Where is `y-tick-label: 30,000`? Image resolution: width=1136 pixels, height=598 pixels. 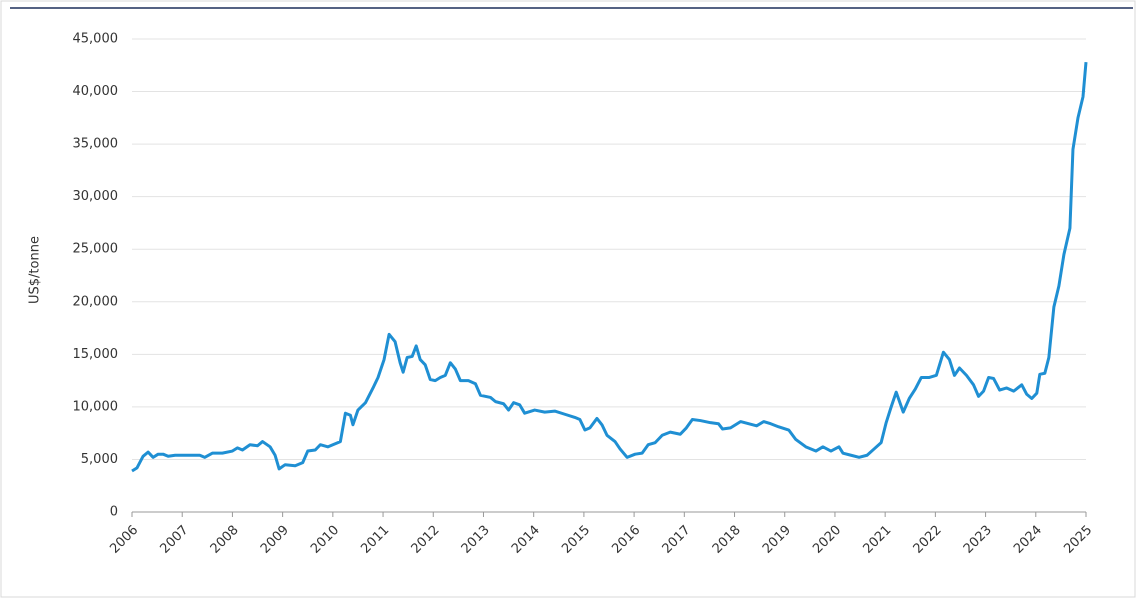
y-tick-label: 30,000 is located at coordinates (96, 196).